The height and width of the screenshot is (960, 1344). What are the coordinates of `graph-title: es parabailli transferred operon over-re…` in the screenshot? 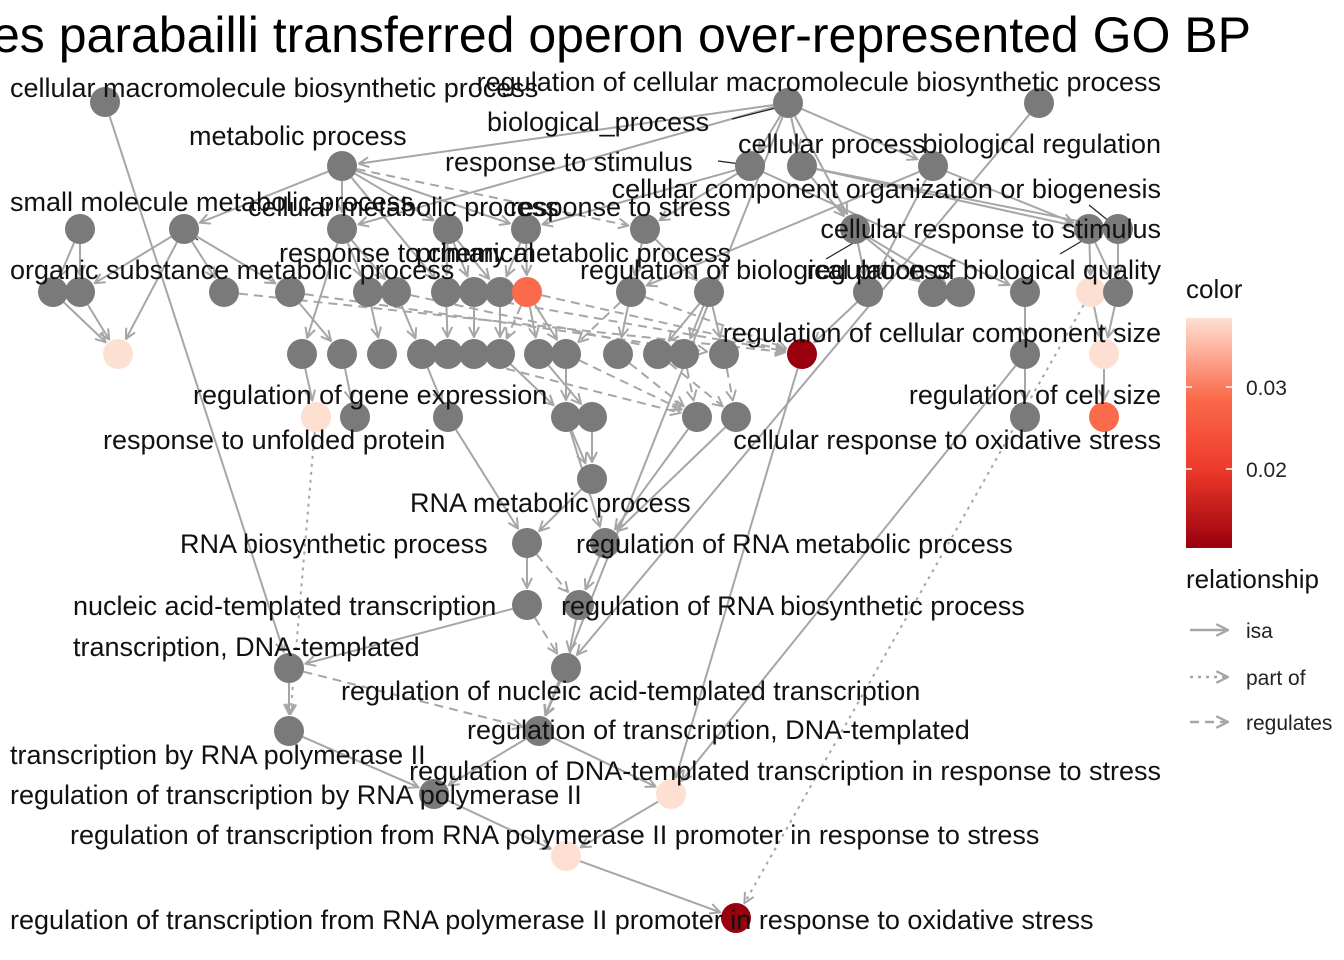 It's located at (625, 35).